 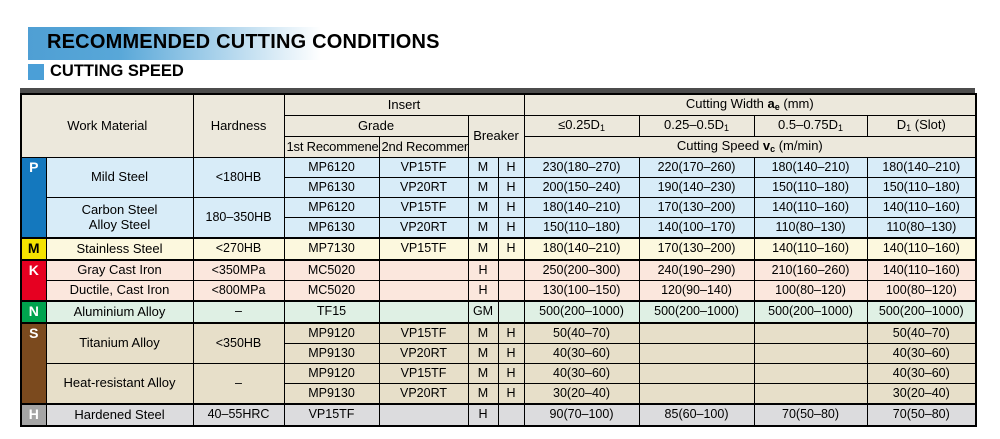 I want to click on hardness-value: <800MPa, so click(x=238, y=291).